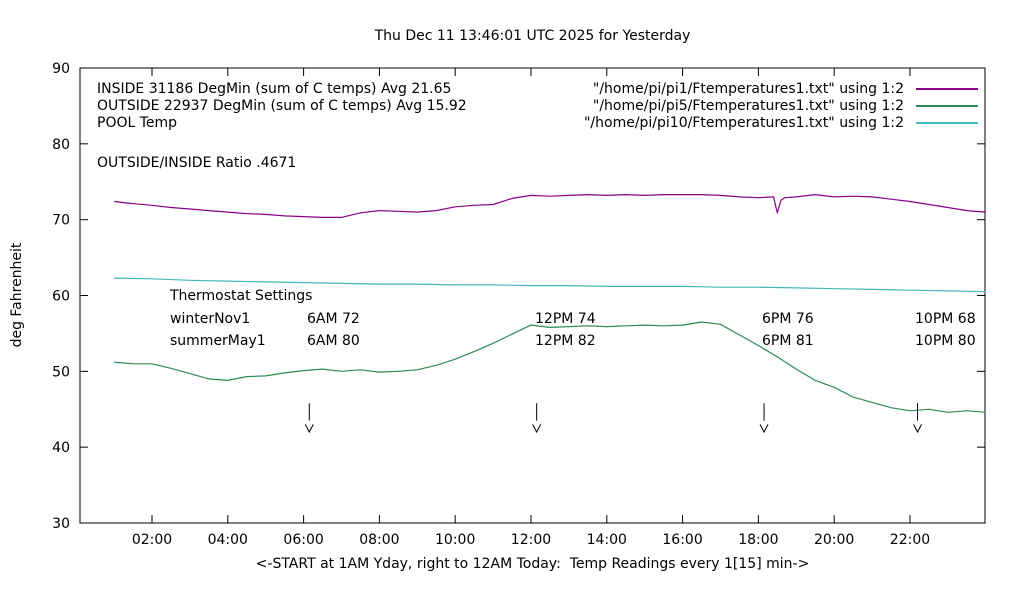 The height and width of the screenshot is (600, 1020). Describe the element at coordinates (550, 367) in the screenshot. I see `series-line-outside` at that location.